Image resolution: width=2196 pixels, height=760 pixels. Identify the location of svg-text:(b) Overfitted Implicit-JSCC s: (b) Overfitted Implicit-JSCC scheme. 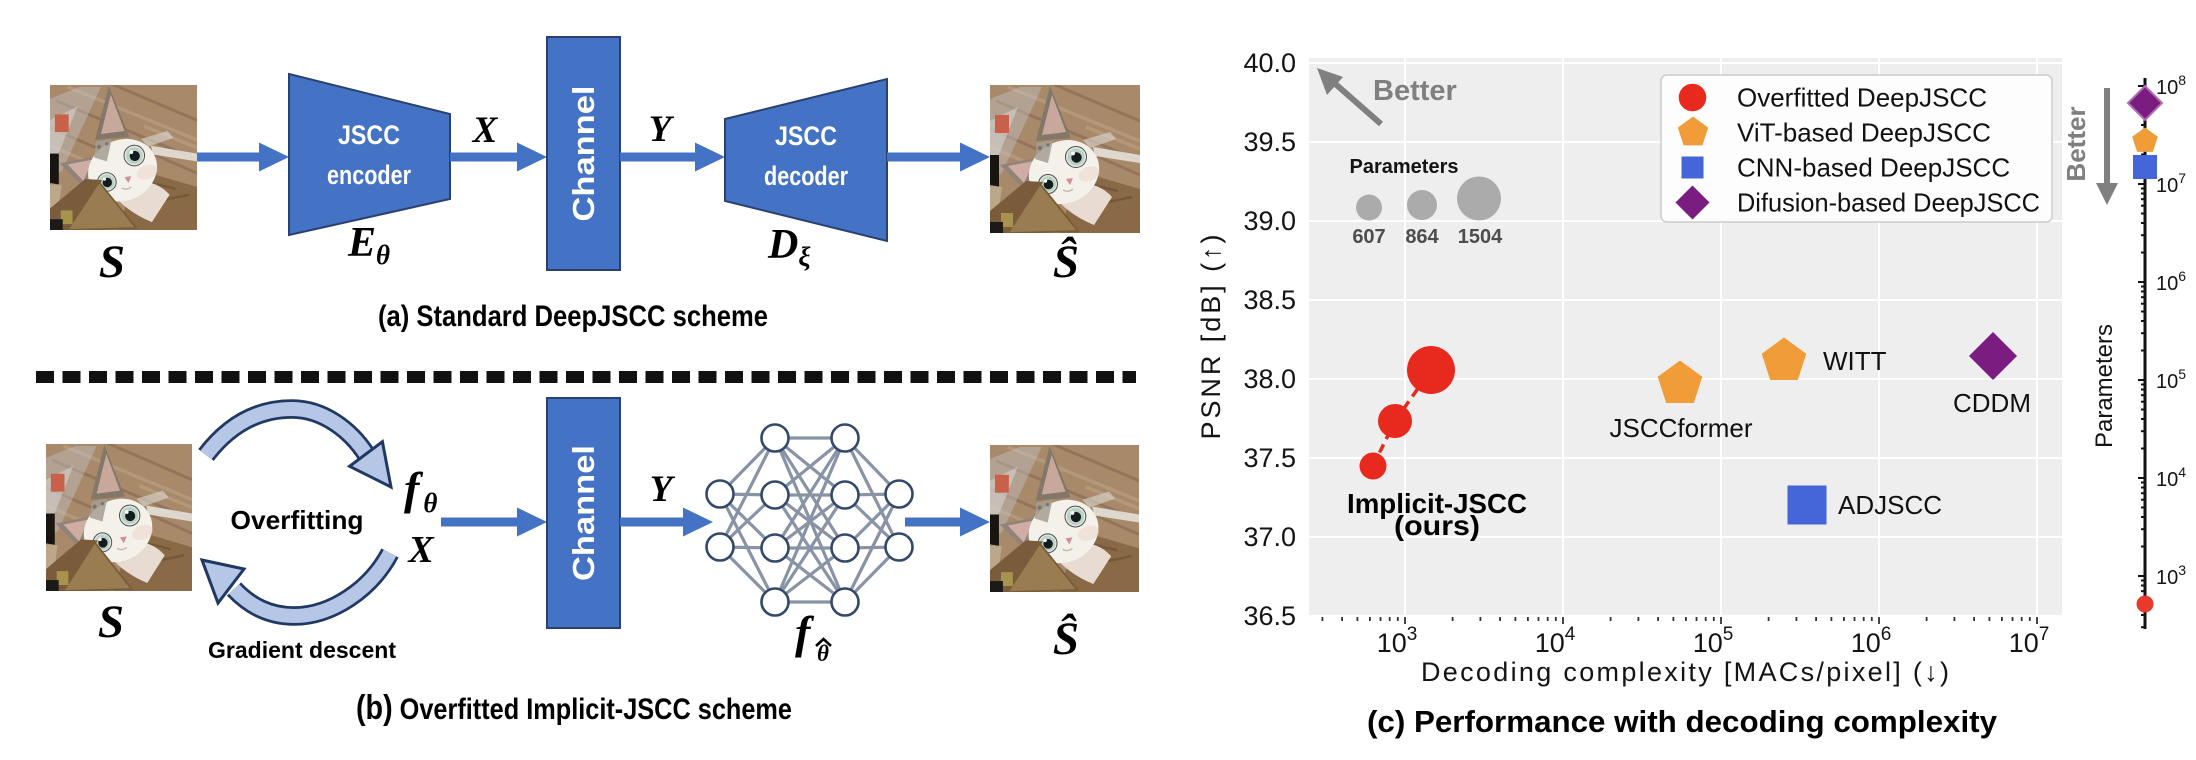
(574, 708).